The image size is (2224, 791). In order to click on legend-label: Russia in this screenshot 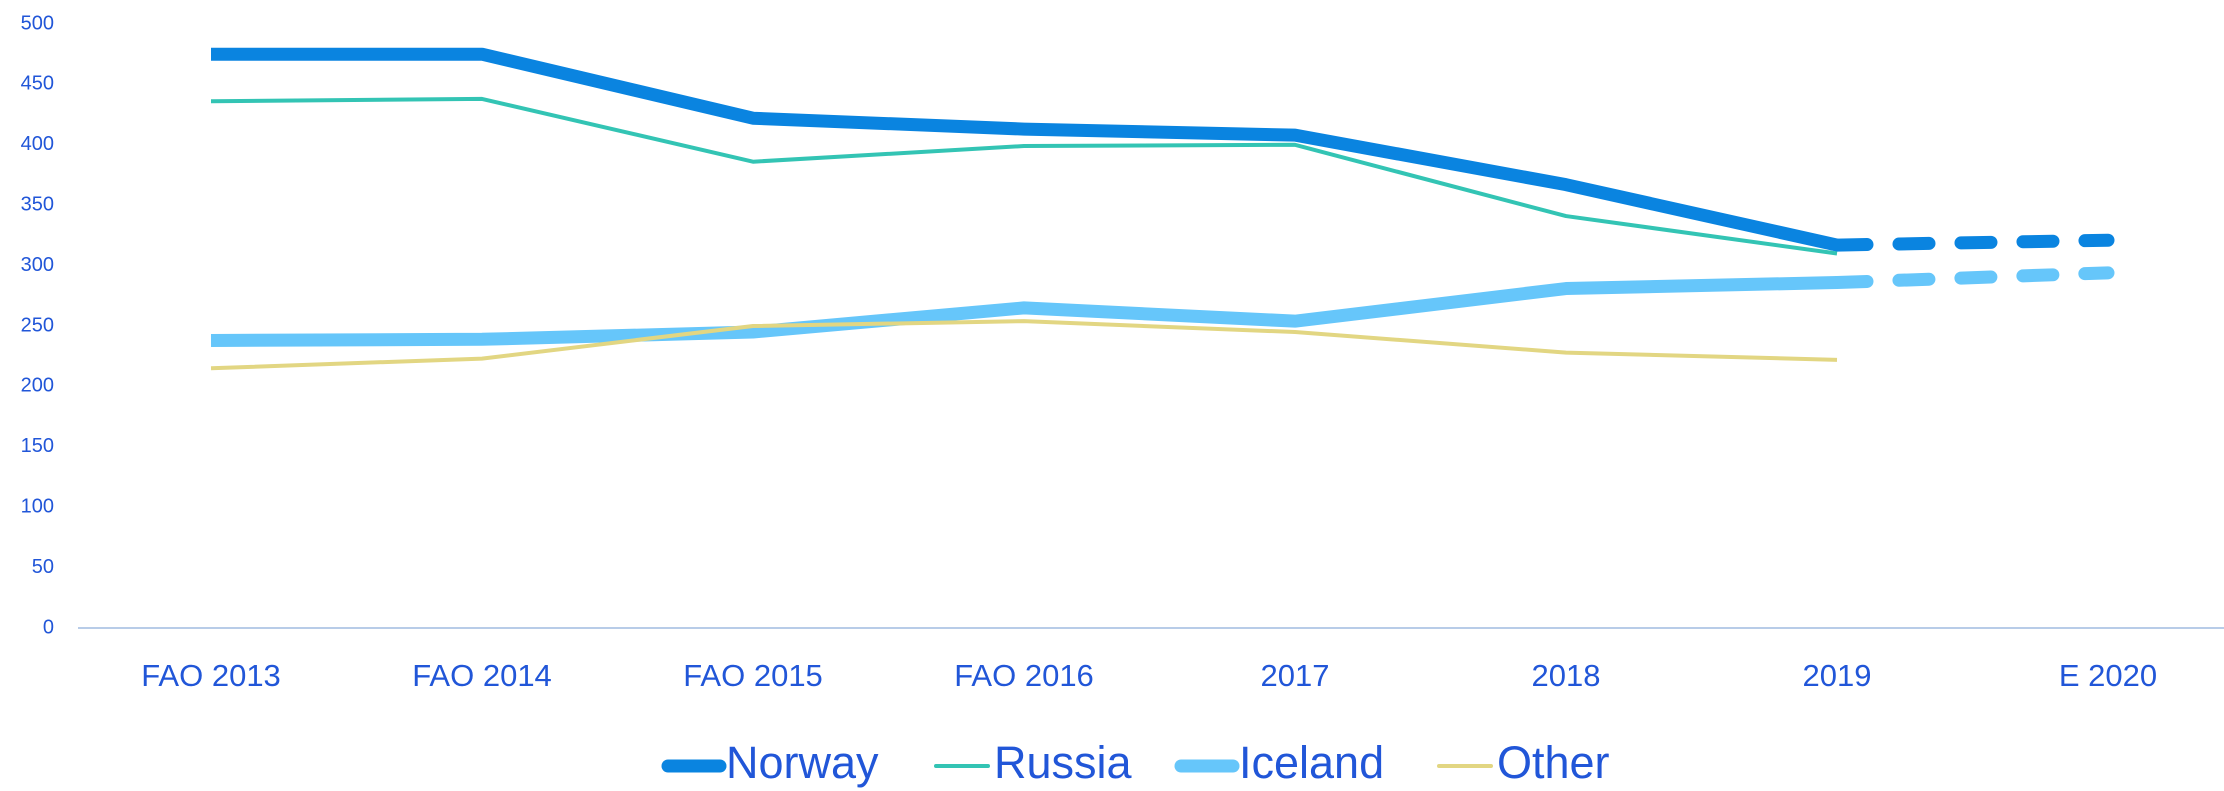, I will do `click(1063, 762)`.